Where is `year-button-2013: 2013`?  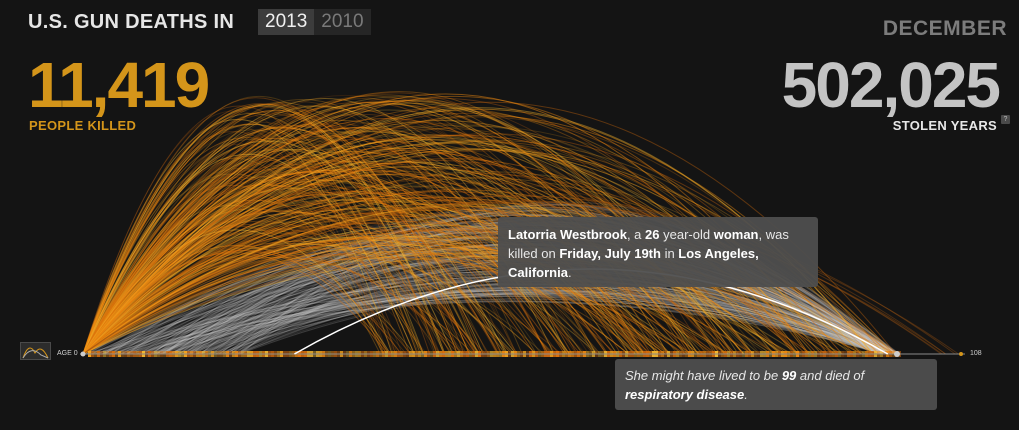
year-button-2013: 2013 is located at coordinates (286, 22).